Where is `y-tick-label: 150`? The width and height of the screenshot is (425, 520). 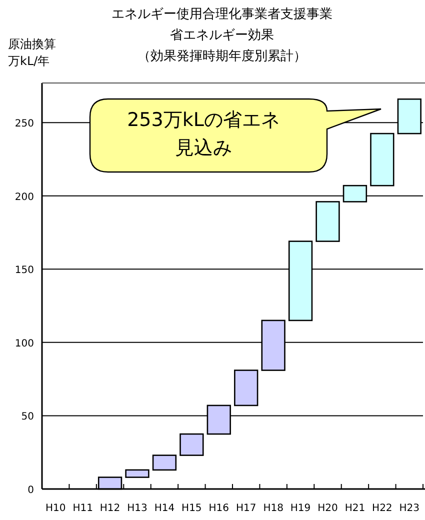
y-tick-label: 150 is located at coordinates (24, 270).